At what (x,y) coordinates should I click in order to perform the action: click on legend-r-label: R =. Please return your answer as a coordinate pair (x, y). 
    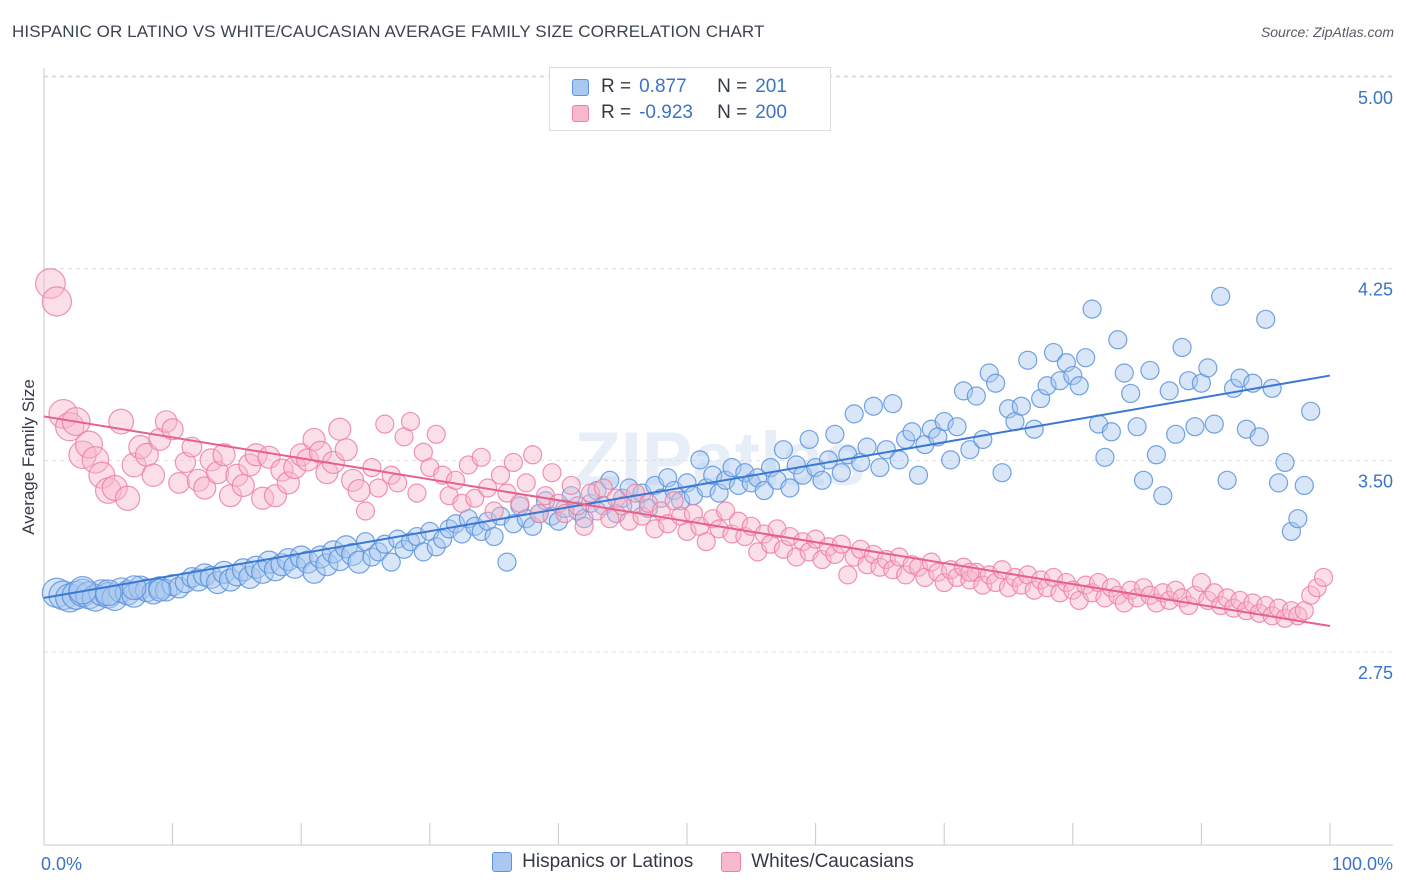
    Looking at the image, I should click on (616, 86).